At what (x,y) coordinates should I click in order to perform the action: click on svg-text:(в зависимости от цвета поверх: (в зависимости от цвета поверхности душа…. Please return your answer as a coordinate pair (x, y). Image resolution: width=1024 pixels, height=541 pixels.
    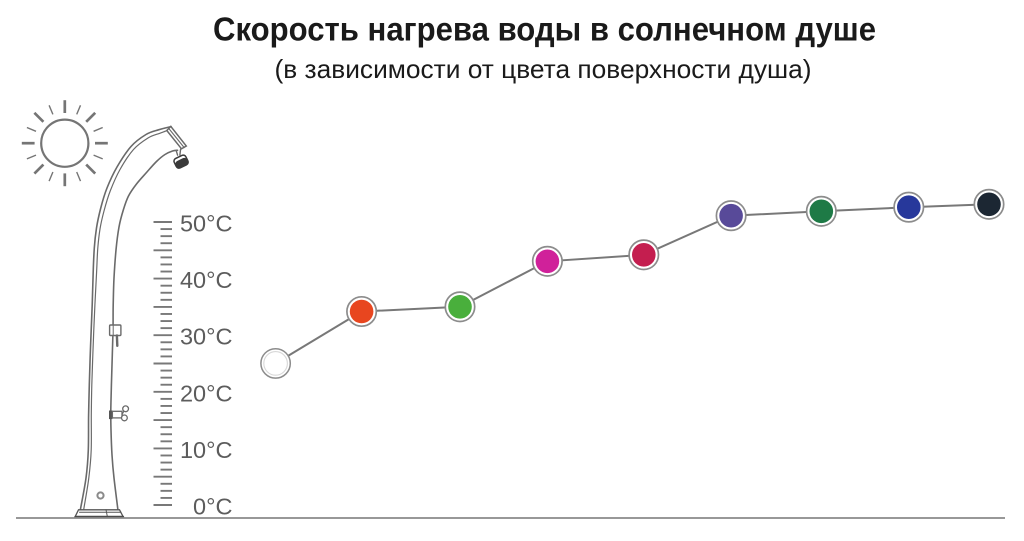
    Looking at the image, I should click on (543, 69).